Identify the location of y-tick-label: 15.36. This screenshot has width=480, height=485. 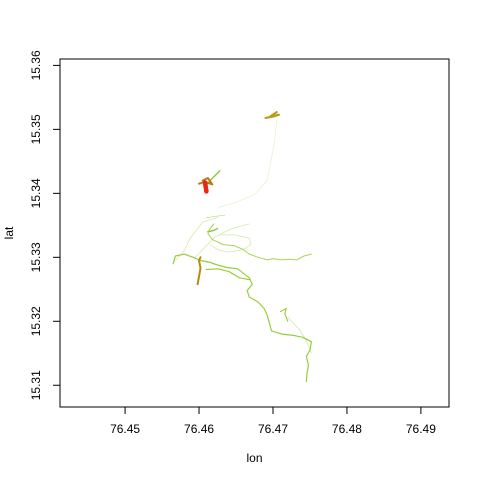
(36, 65).